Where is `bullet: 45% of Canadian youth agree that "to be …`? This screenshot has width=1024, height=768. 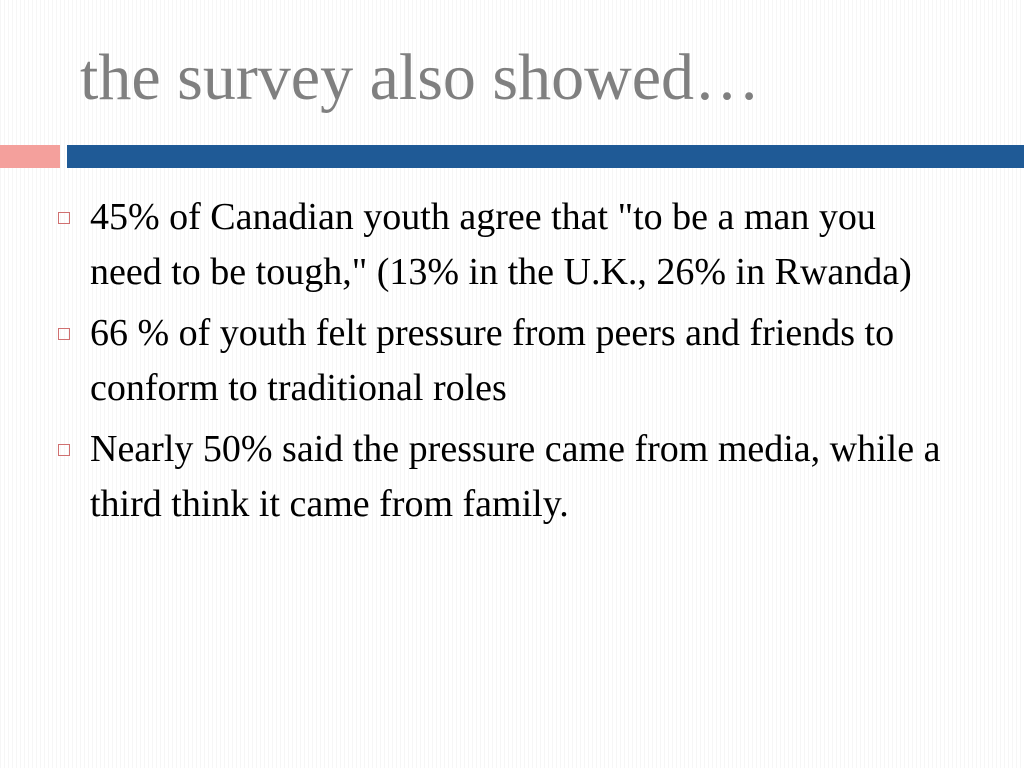
bullet: 45% of Canadian youth agree that "to be … is located at coordinates (505, 245).